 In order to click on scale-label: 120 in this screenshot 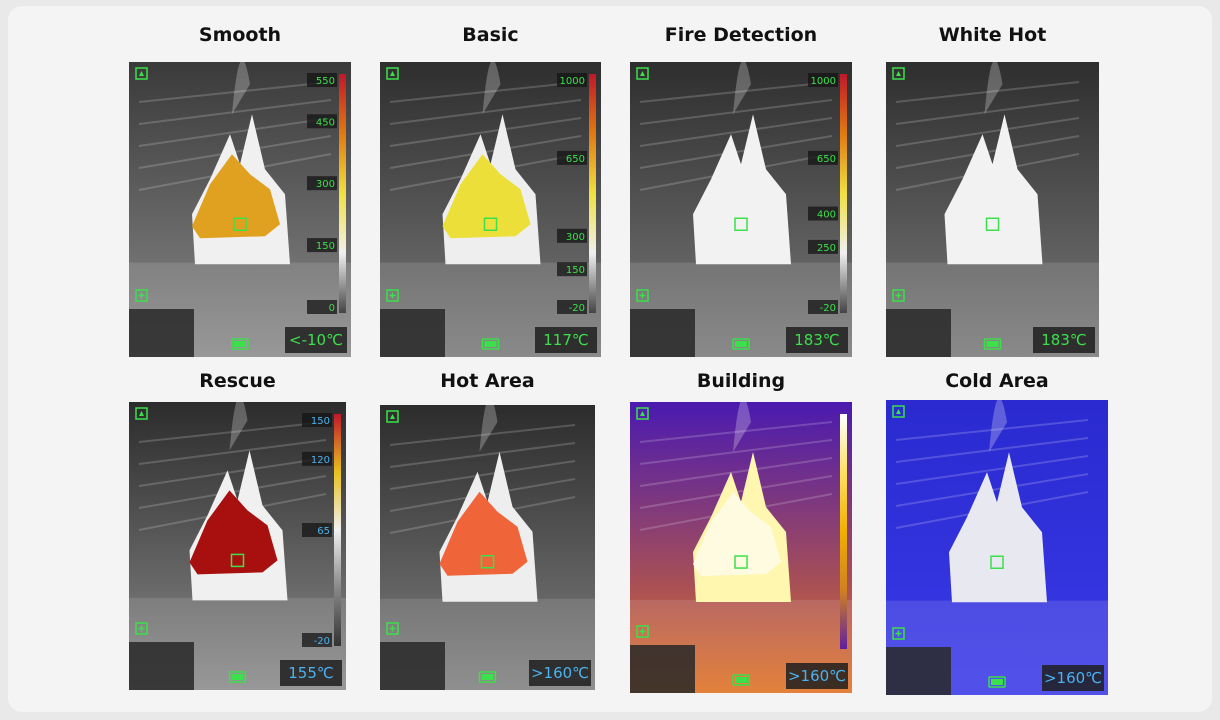, I will do `click(320, 460)`.